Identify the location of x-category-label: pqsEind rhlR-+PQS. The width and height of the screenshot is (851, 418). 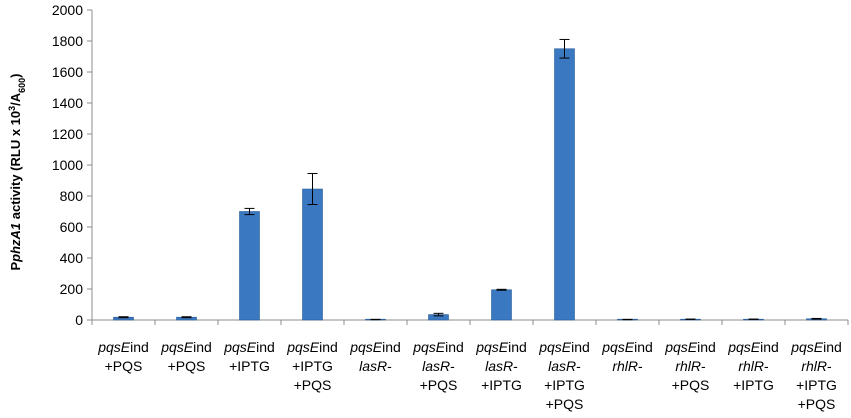
(690, 366).